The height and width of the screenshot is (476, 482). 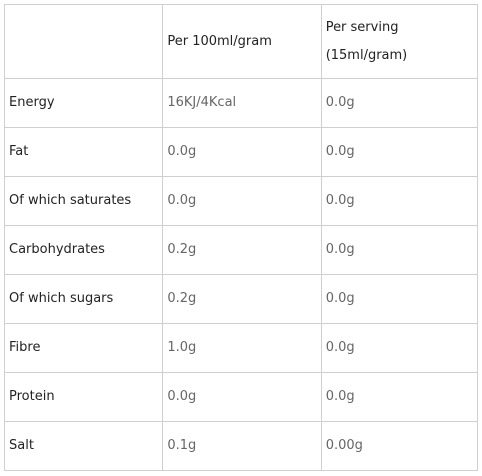 I want to click on per-100-value: 0.1g, so click(x=242, y=446).